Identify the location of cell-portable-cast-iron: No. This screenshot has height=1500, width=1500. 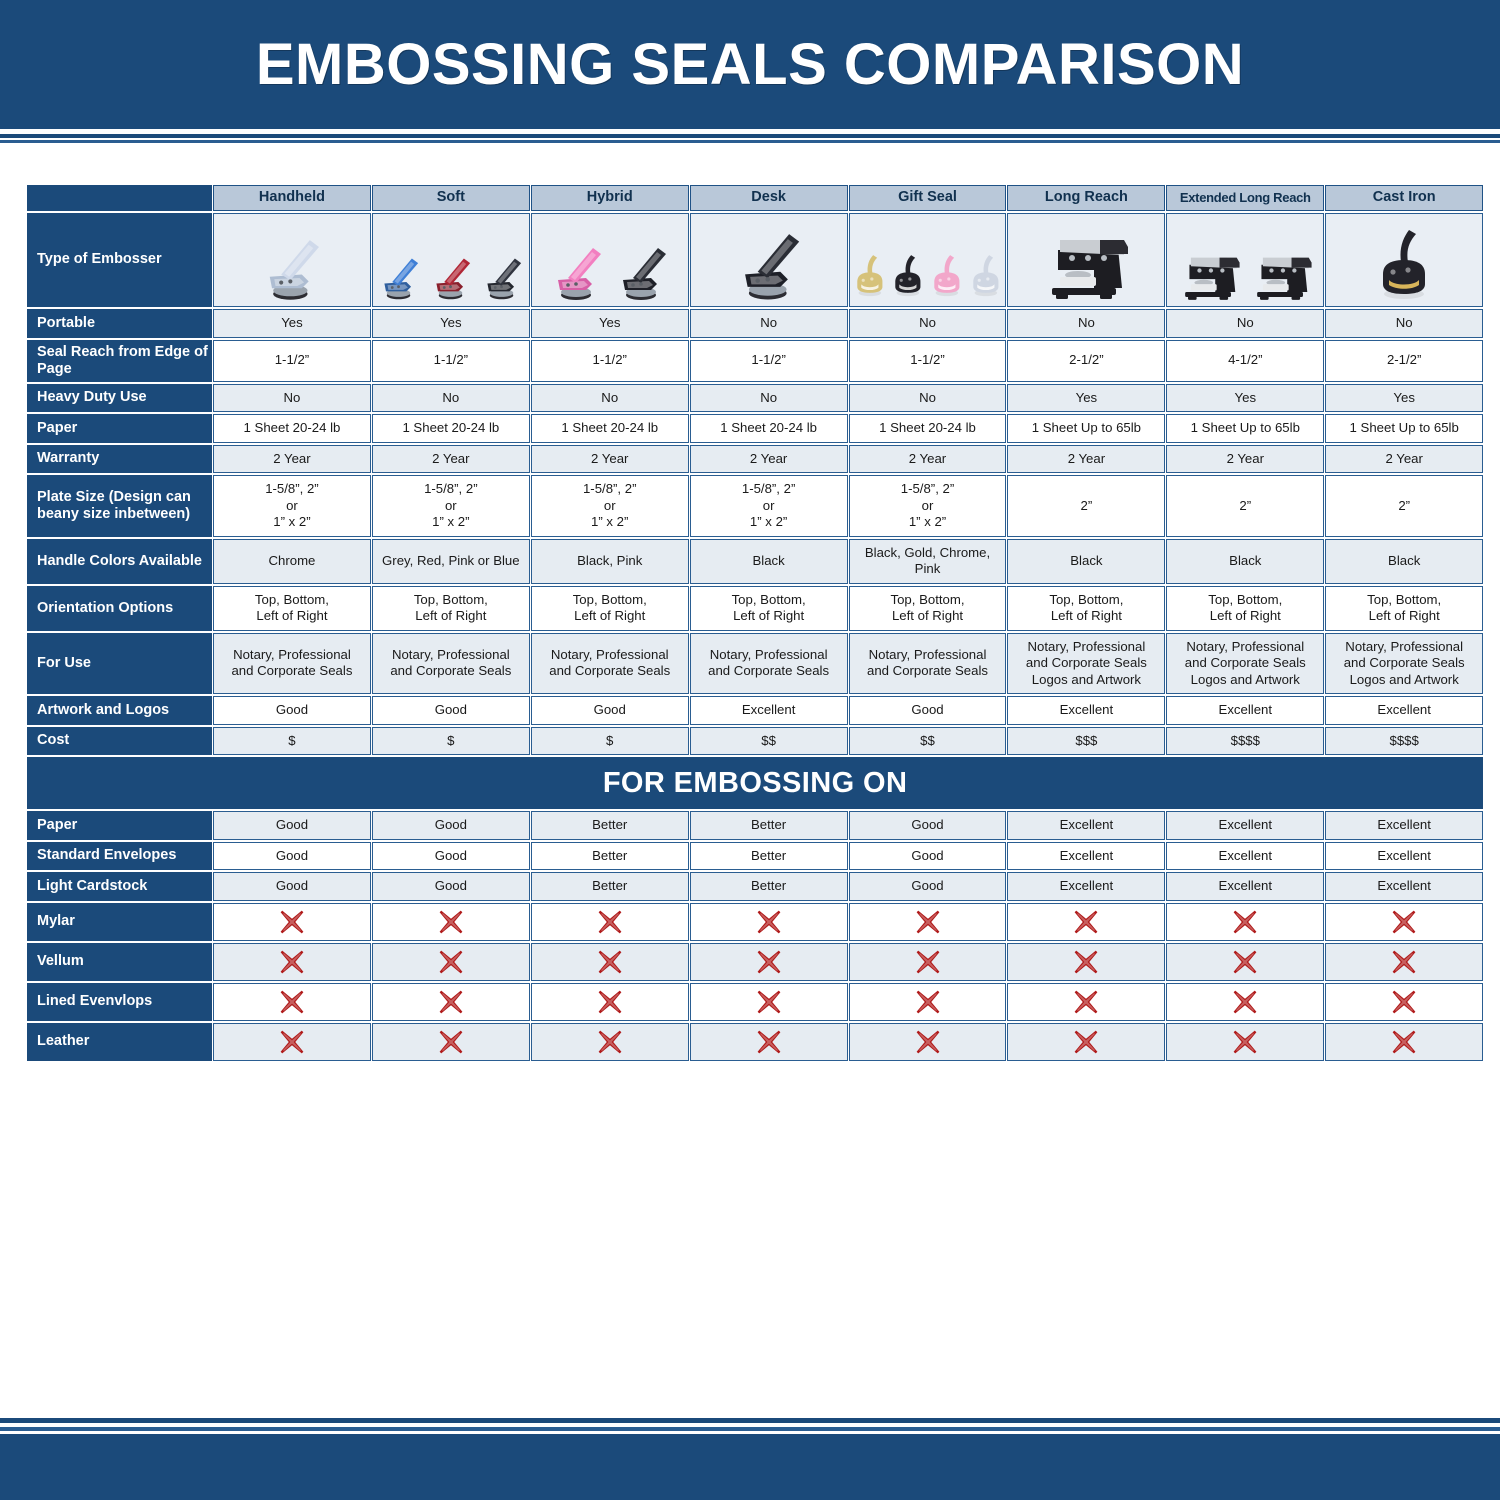
(1404, 323).